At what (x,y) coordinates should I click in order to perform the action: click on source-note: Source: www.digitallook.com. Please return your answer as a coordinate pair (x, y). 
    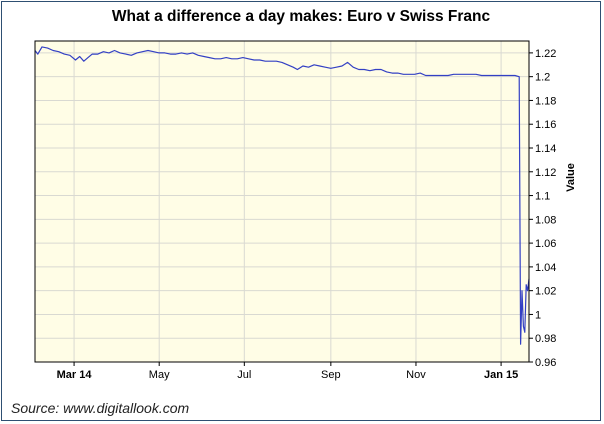
    Looking at the image, I should click on (100, 408).